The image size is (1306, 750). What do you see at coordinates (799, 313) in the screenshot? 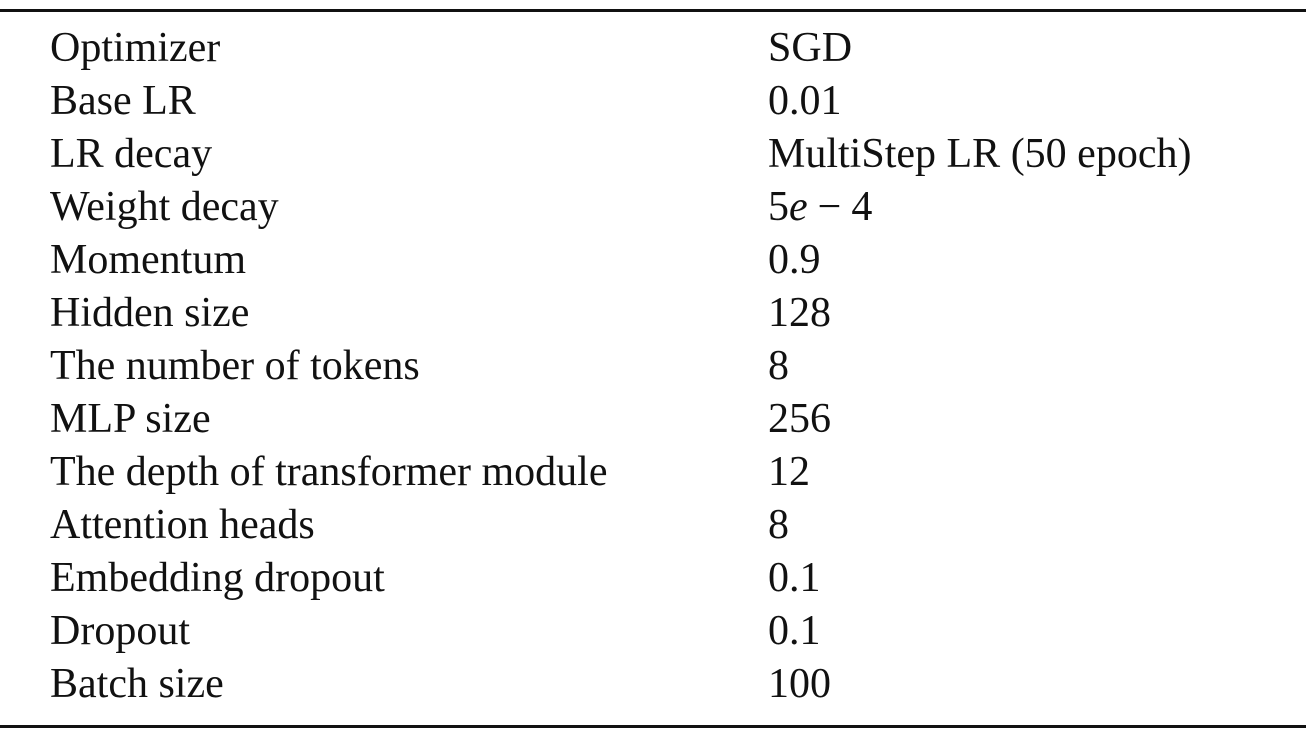
I see `row-value-hidden-size: 128` at bounding box center [799, 313].